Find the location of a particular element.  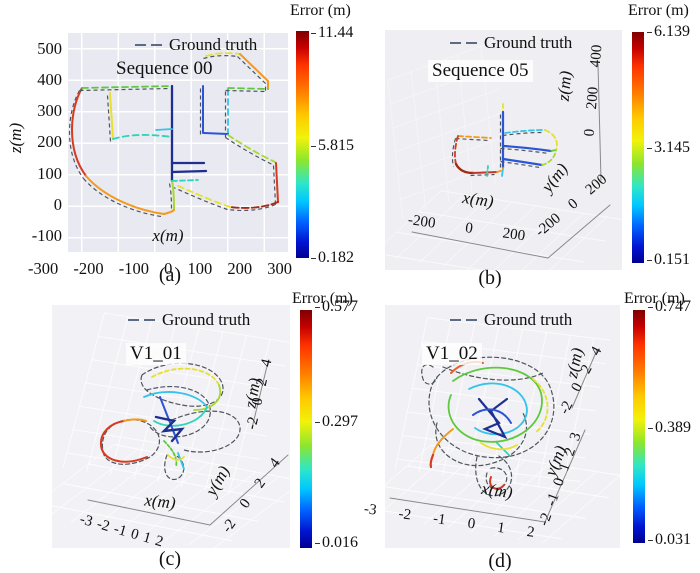

plot-title-c: V1_01 is located at coordinates (156, 354).